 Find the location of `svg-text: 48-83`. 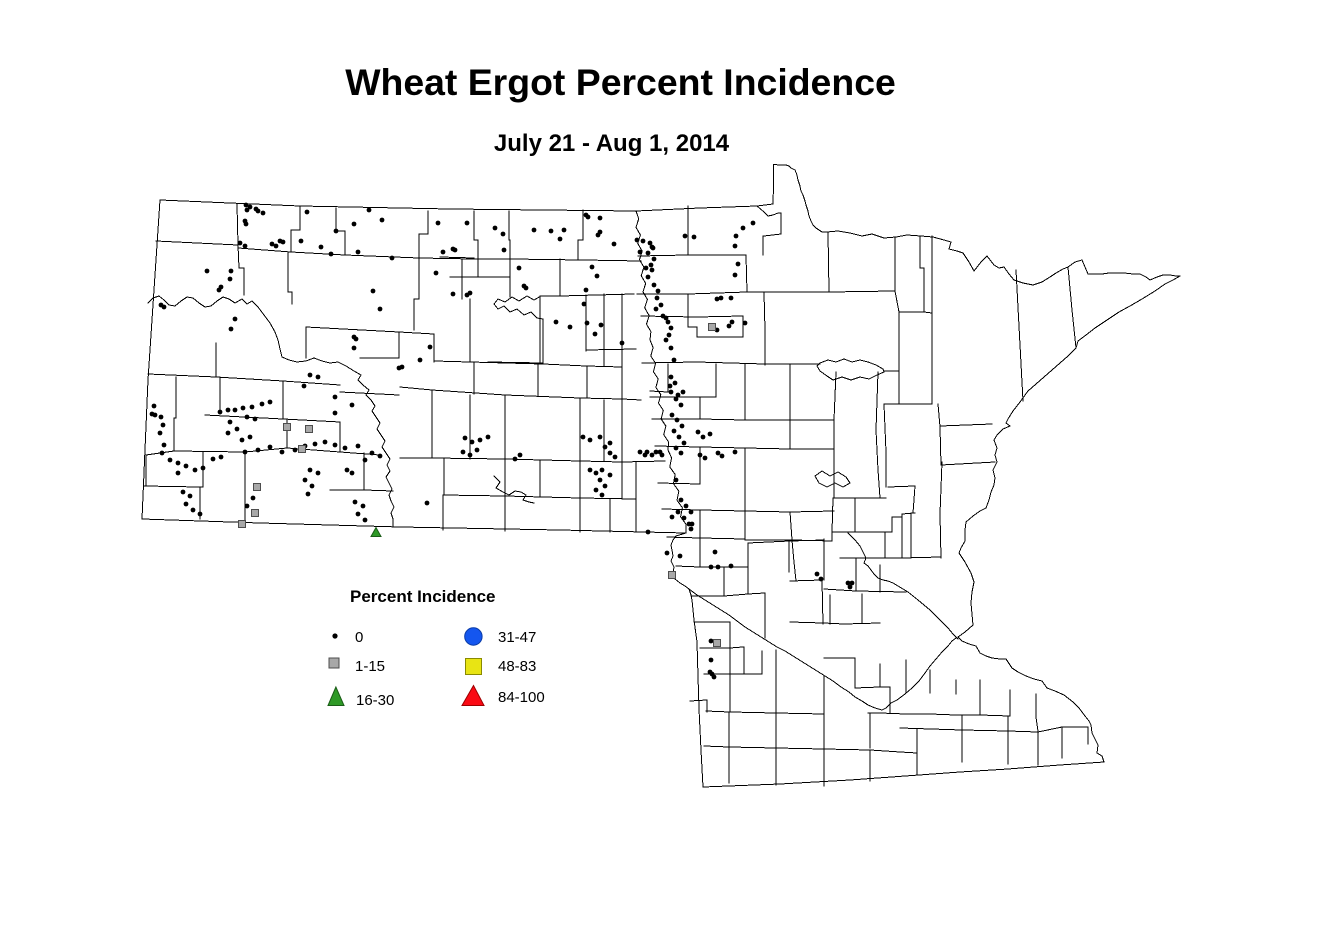

svg-text: 48-83 is located at coordinates (517, 666).